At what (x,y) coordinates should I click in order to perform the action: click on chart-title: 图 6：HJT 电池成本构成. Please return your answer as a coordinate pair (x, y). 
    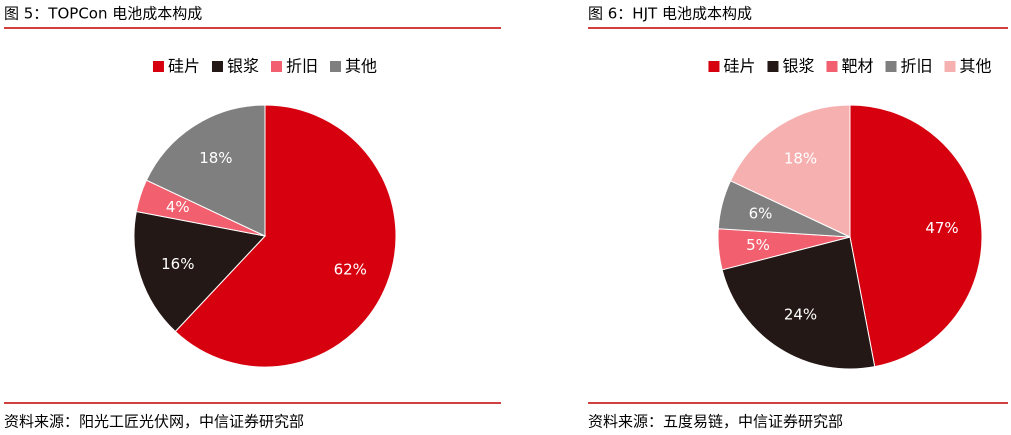
    Looking at the image, I should click on (670, 14).